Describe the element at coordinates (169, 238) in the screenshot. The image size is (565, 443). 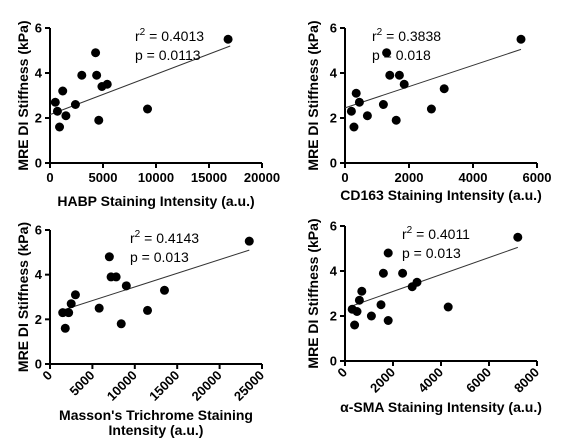
I see `r-squared-value: = 0.4143` at that location.